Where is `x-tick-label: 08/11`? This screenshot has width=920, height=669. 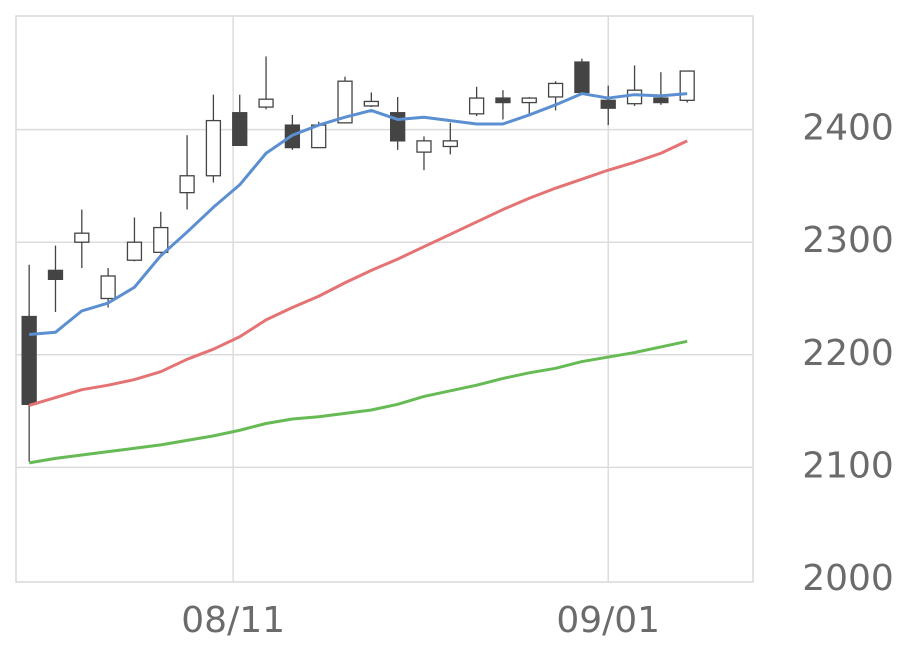
x-tick-label: 08/11 is located at coordinates (233, 620).